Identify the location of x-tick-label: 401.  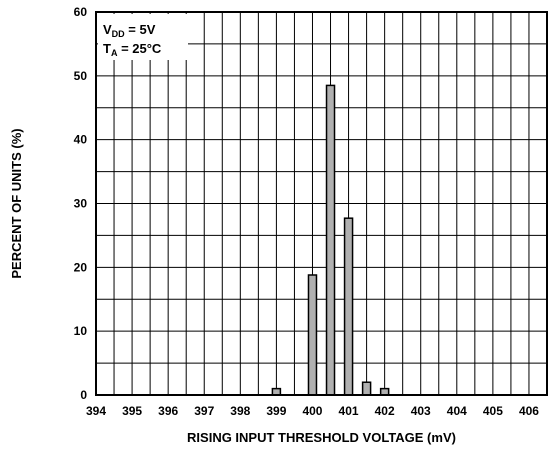
(349, 411).